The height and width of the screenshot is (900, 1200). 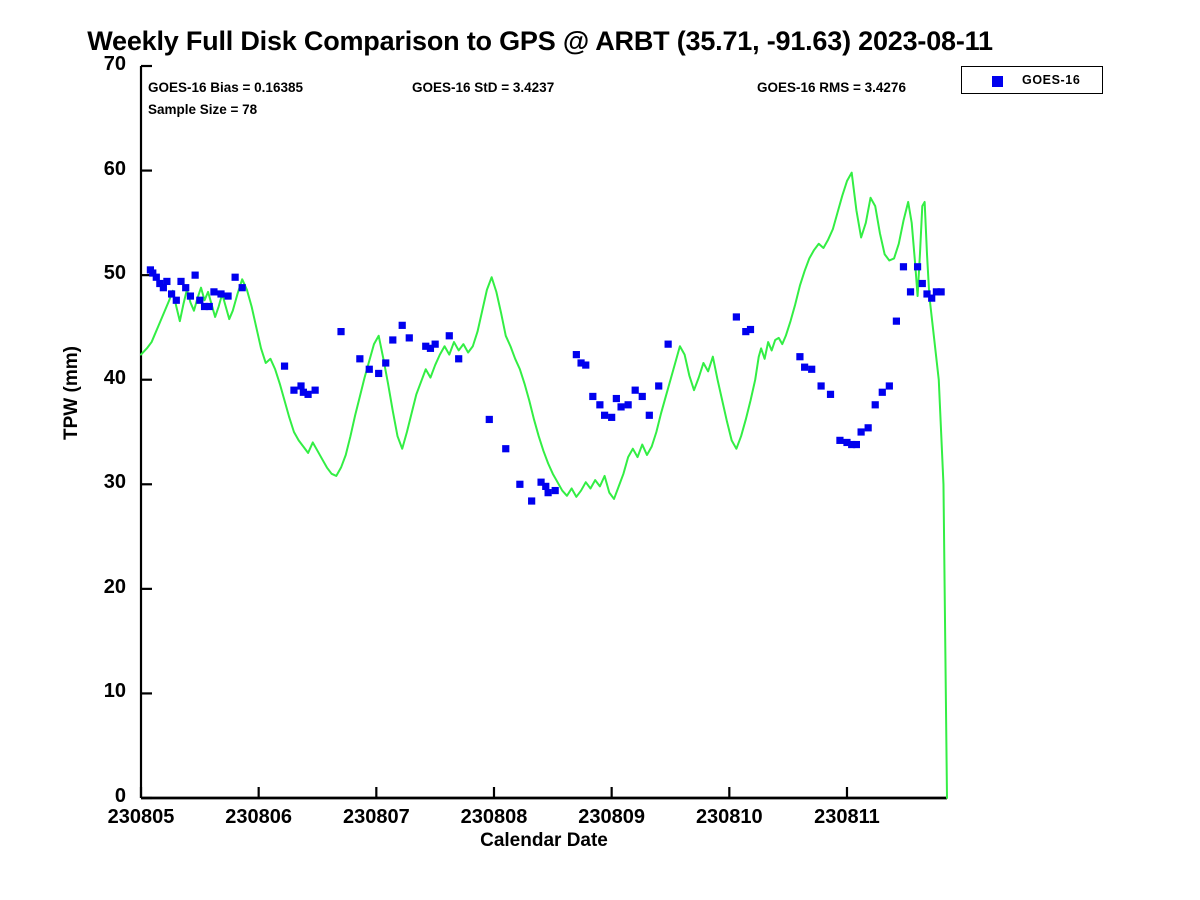 What do you see at coordinates (203, 109) in the screenshot?
I see `stat-sample-size: Sample Size = 78` at bounding box center [203, 109].